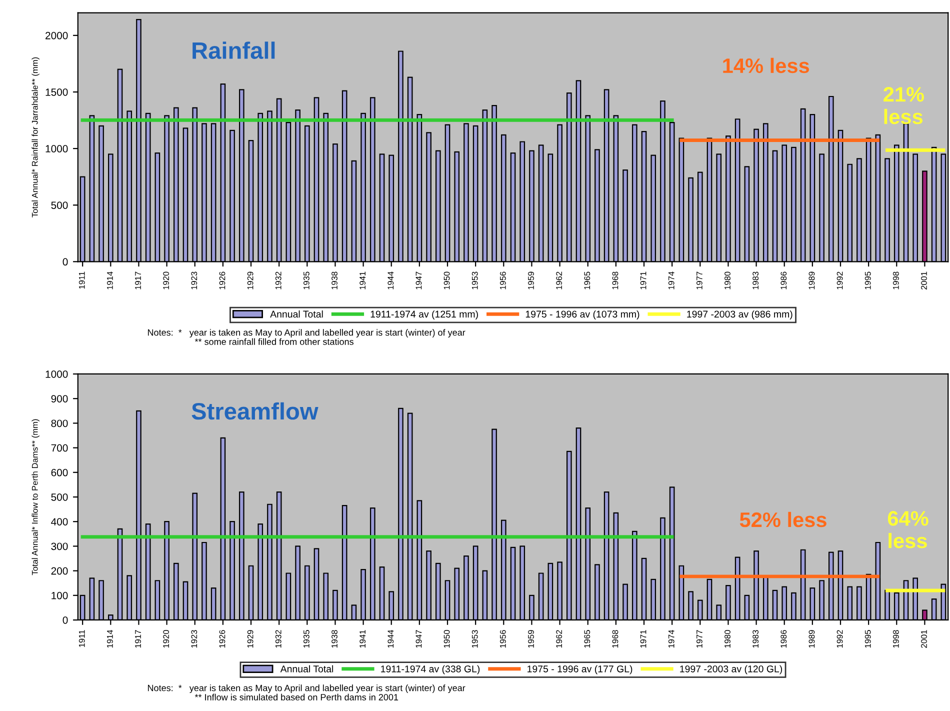  Describe the element at coordinates (59, 546) in the screenshot. I see `y-tick-label: 300` at that location.